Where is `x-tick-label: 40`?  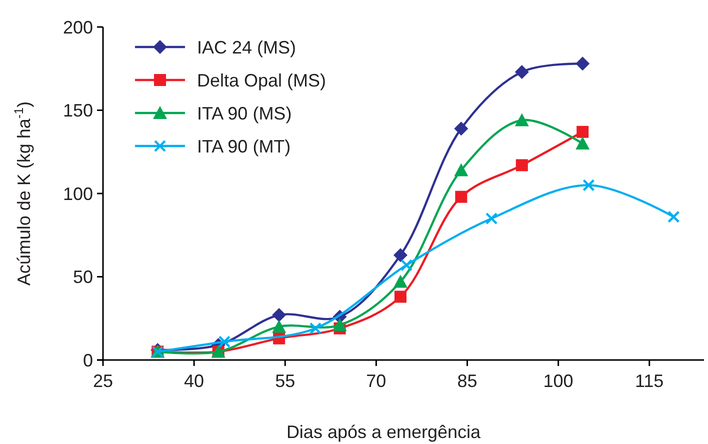
x-tick-label: 40 is located at coordinates (194, 381).